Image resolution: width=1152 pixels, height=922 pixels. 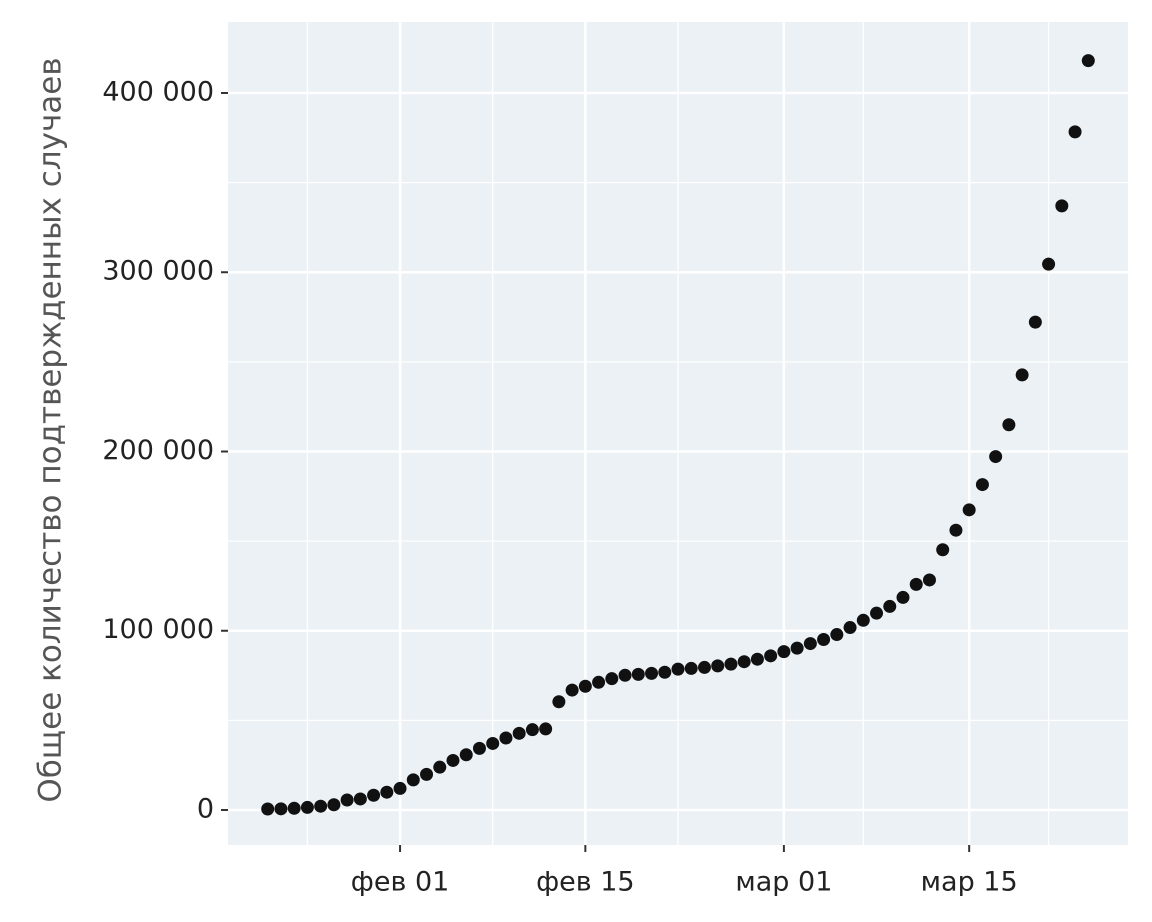 What do you see at coordinates (158, 271) in the screenshot?
I see `y-tick-label: 300 000` at bounding box center [158, 271].